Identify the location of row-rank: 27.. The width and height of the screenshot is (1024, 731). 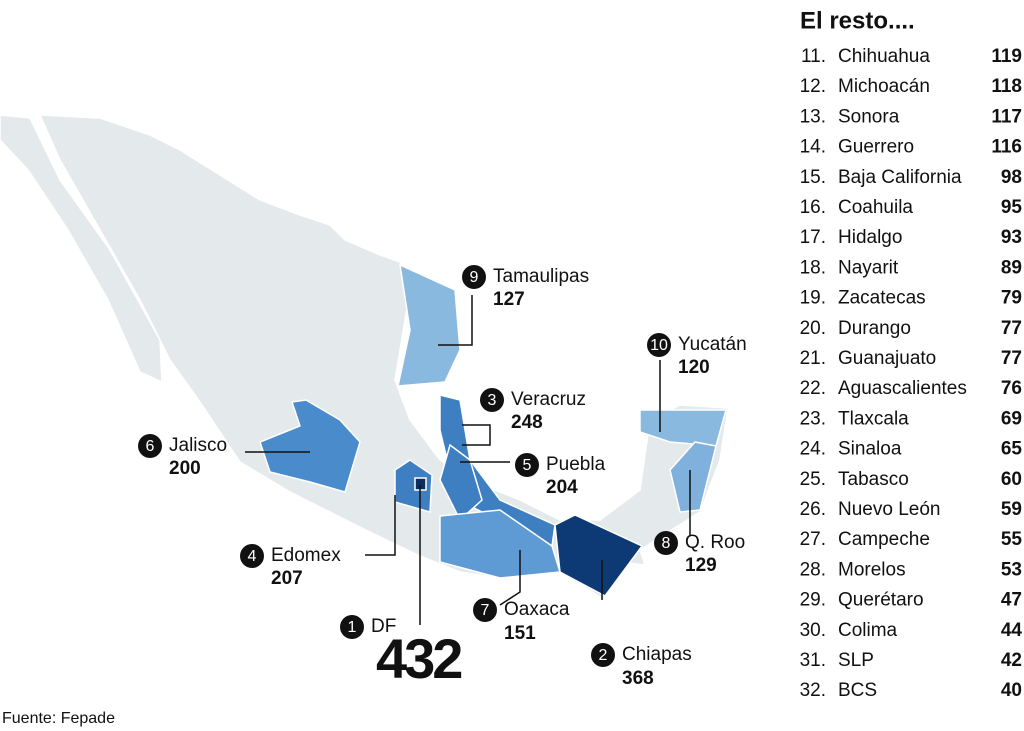
(813, 539).